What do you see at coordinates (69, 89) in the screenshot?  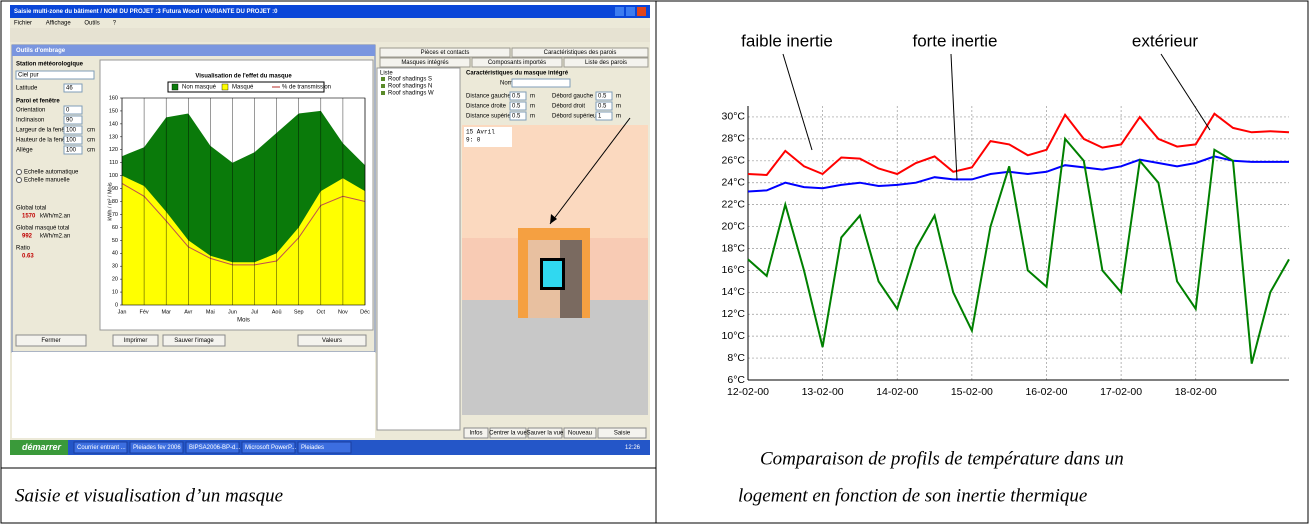 I see `field-value: 46` at bounding box center [69, 89].